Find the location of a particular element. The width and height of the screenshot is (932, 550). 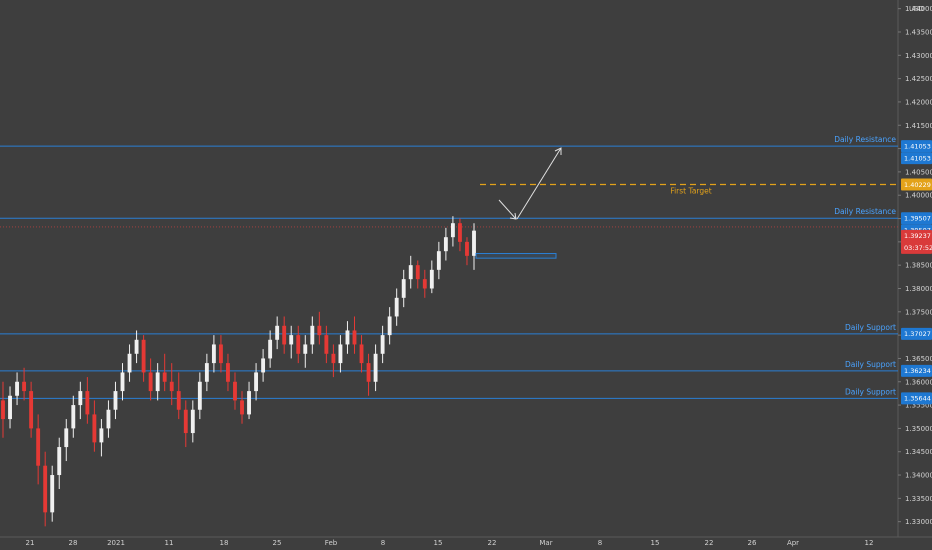

x-tick-label: Feb is located at coordinates (331, 543).